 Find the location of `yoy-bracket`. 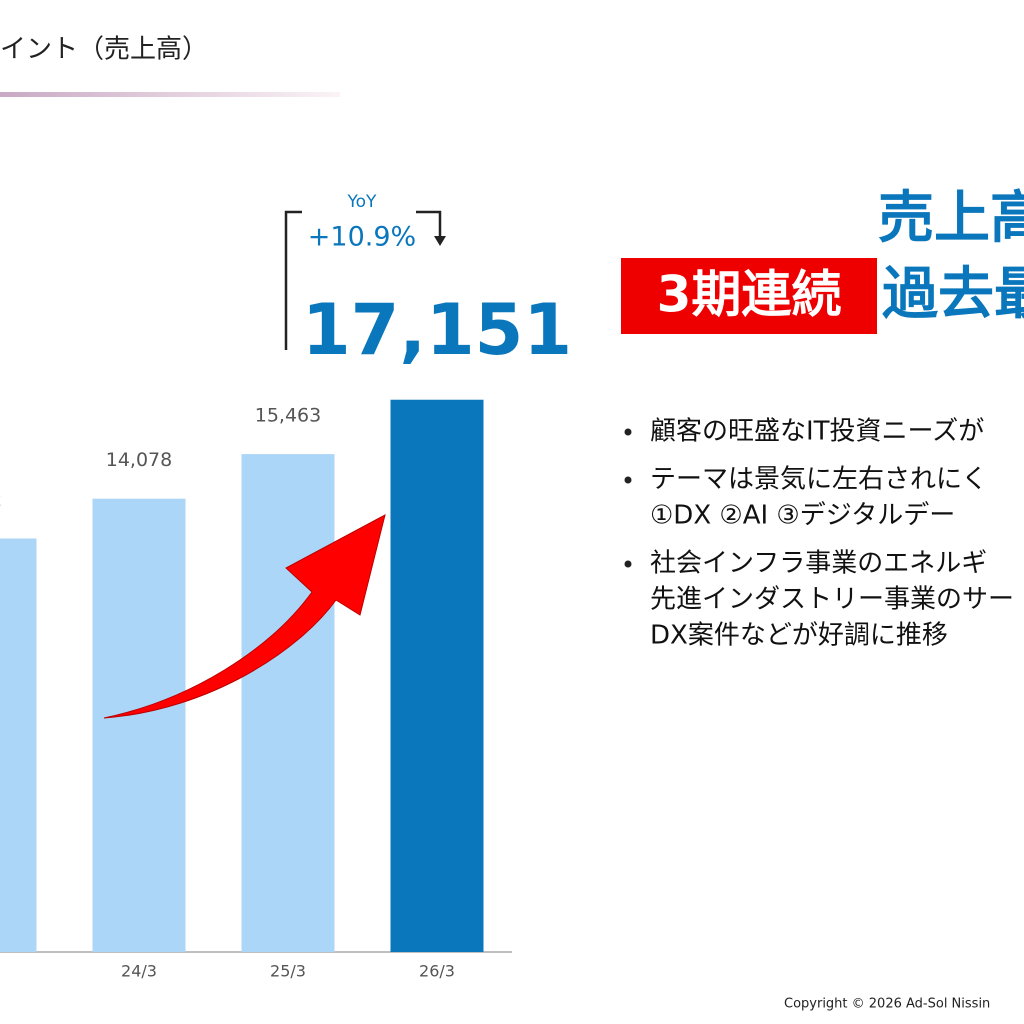

yoy-bracket is located at coordinates (363, 280).